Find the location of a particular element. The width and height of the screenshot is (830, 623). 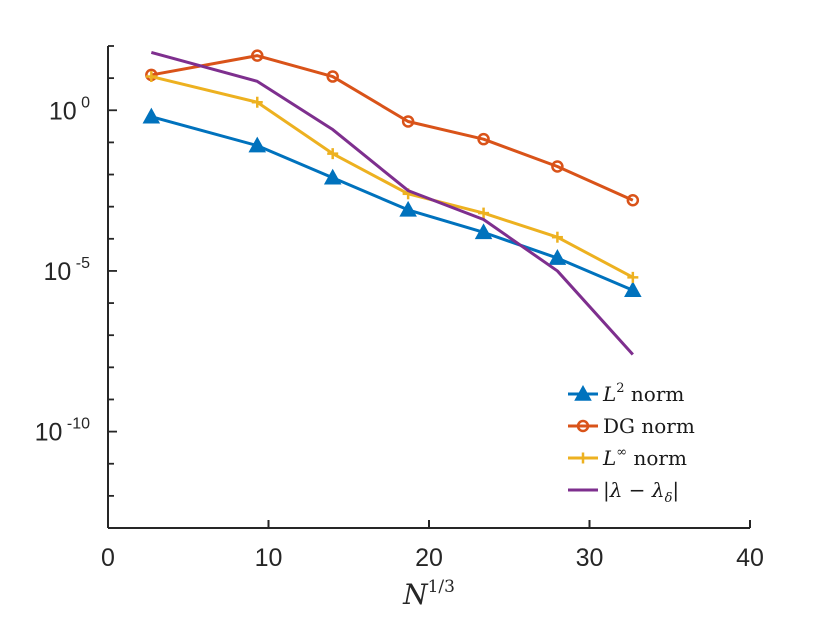

legend-label-3: |λ − λδ| is located at coordinates (641, 492).